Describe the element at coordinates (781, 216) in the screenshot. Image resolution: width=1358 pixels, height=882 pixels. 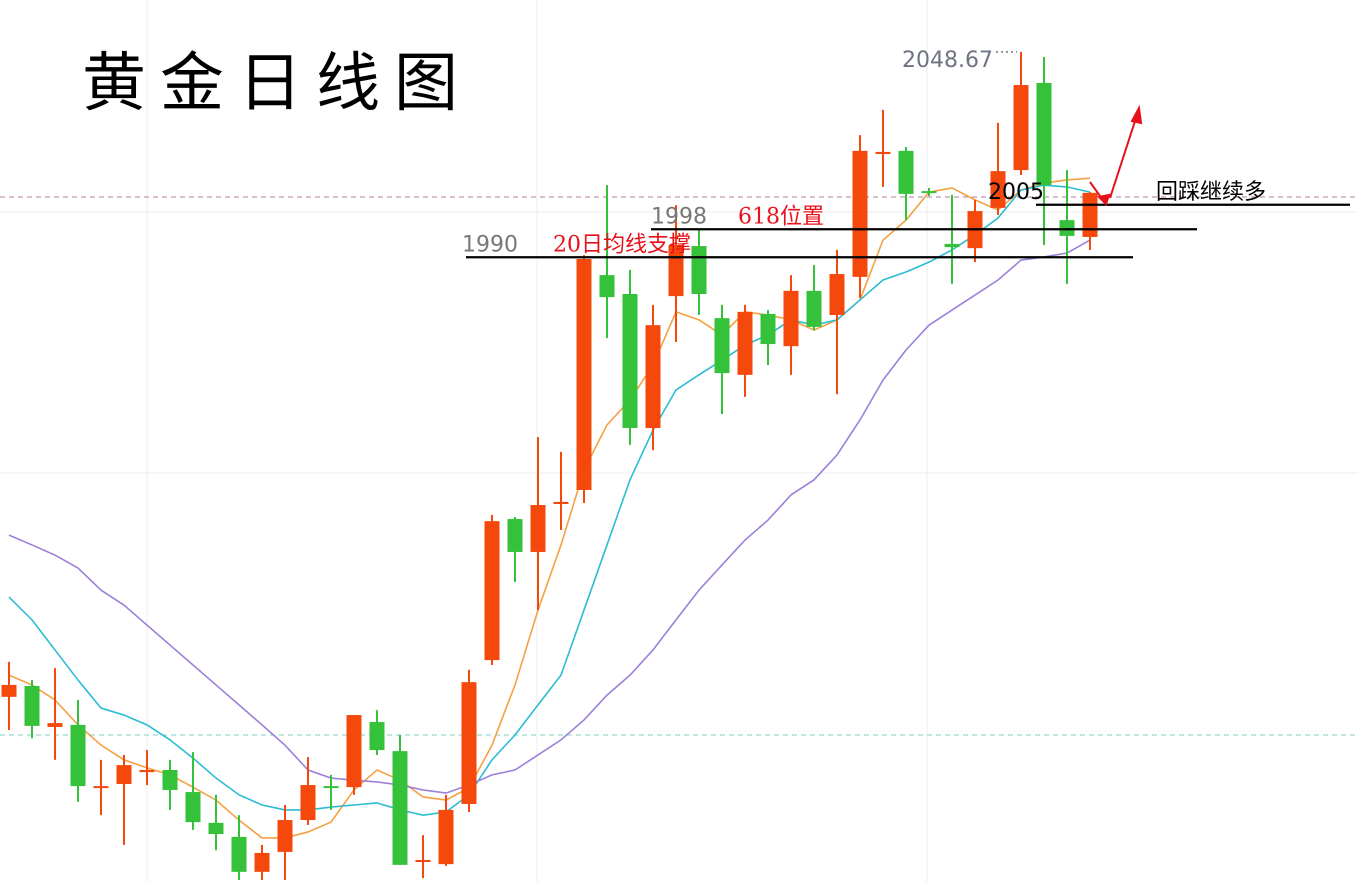
I see `level-note: 618位置` at that location.